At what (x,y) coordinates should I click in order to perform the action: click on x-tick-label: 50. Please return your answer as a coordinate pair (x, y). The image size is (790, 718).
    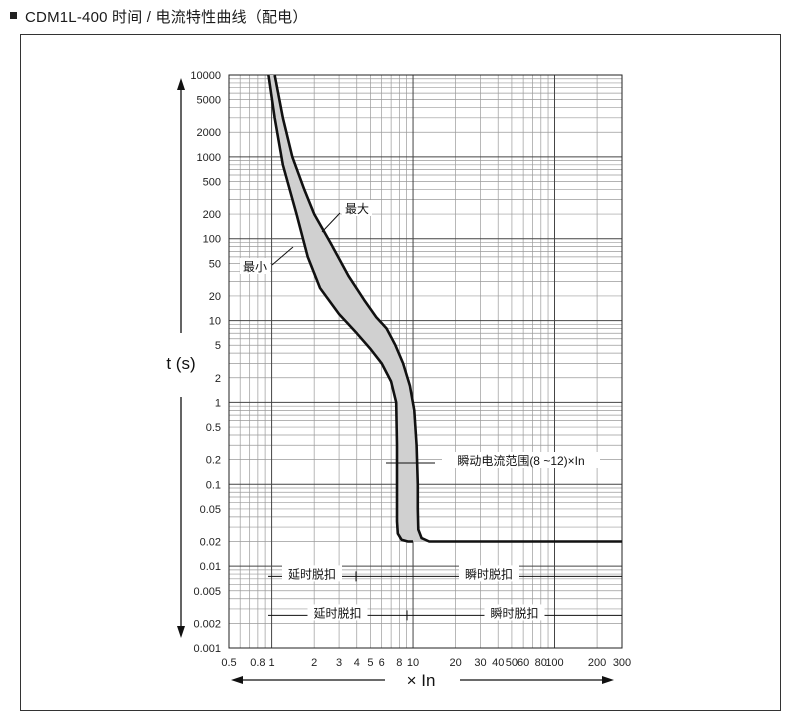
    Looking at the image, I should click on (512, 663).